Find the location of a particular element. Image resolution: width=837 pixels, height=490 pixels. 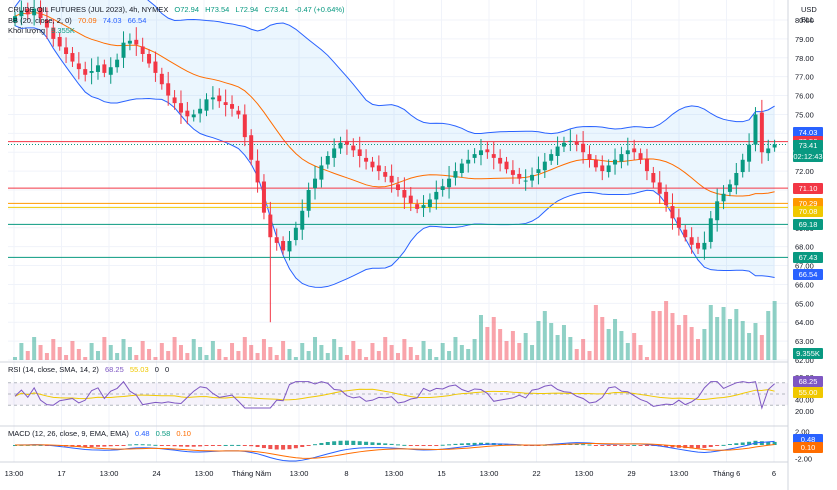

price-axis-label: 62.00 is located at coordinates (804, 360).